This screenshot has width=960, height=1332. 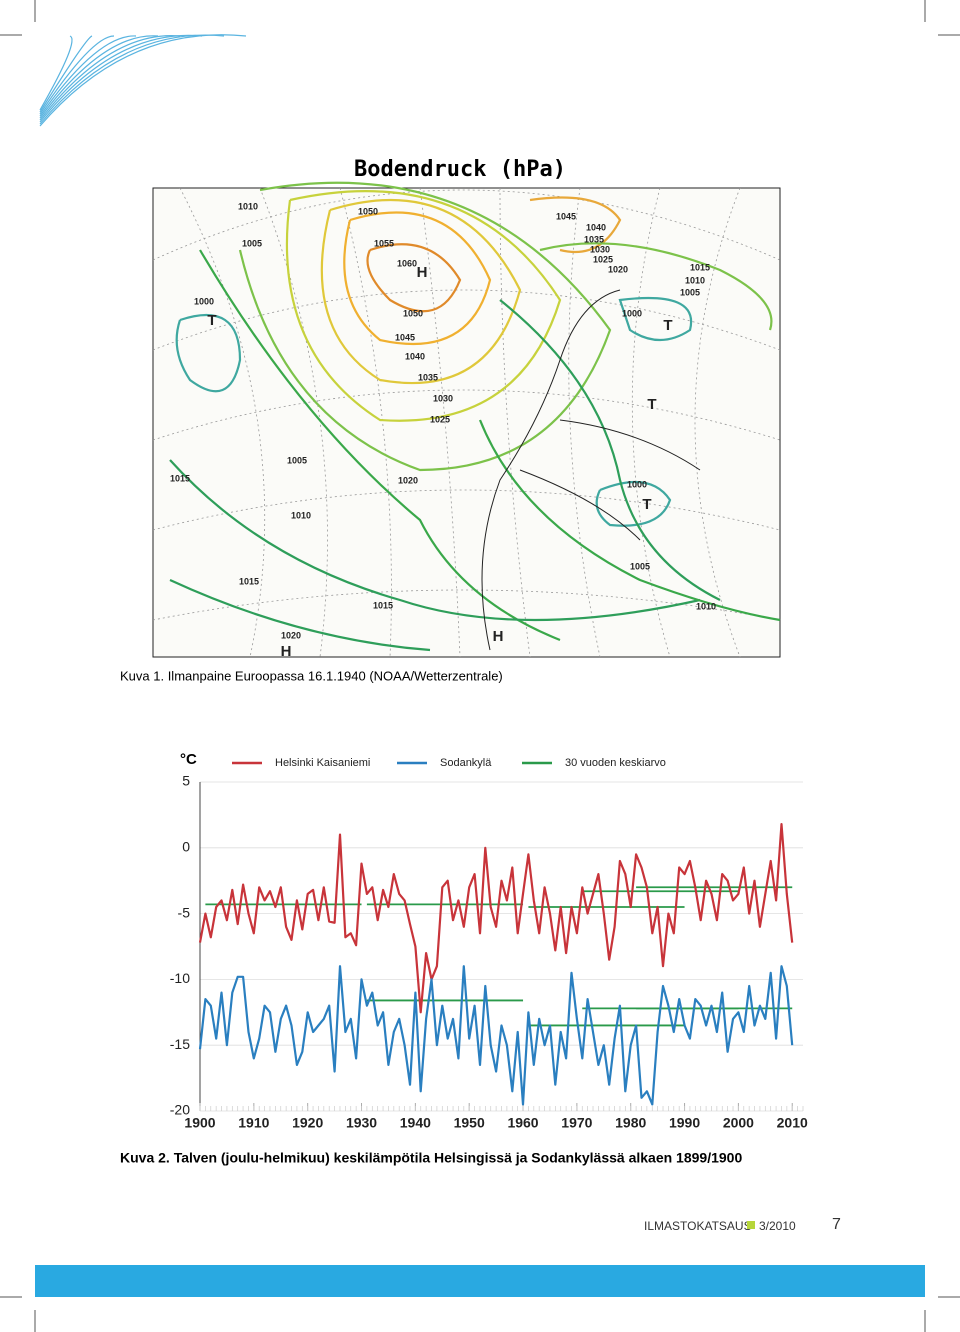 What do you see at coordinates (199, 1123) in the screenshot?
I see `x-tick-label: 1900` at bounding box center [199, 1123].